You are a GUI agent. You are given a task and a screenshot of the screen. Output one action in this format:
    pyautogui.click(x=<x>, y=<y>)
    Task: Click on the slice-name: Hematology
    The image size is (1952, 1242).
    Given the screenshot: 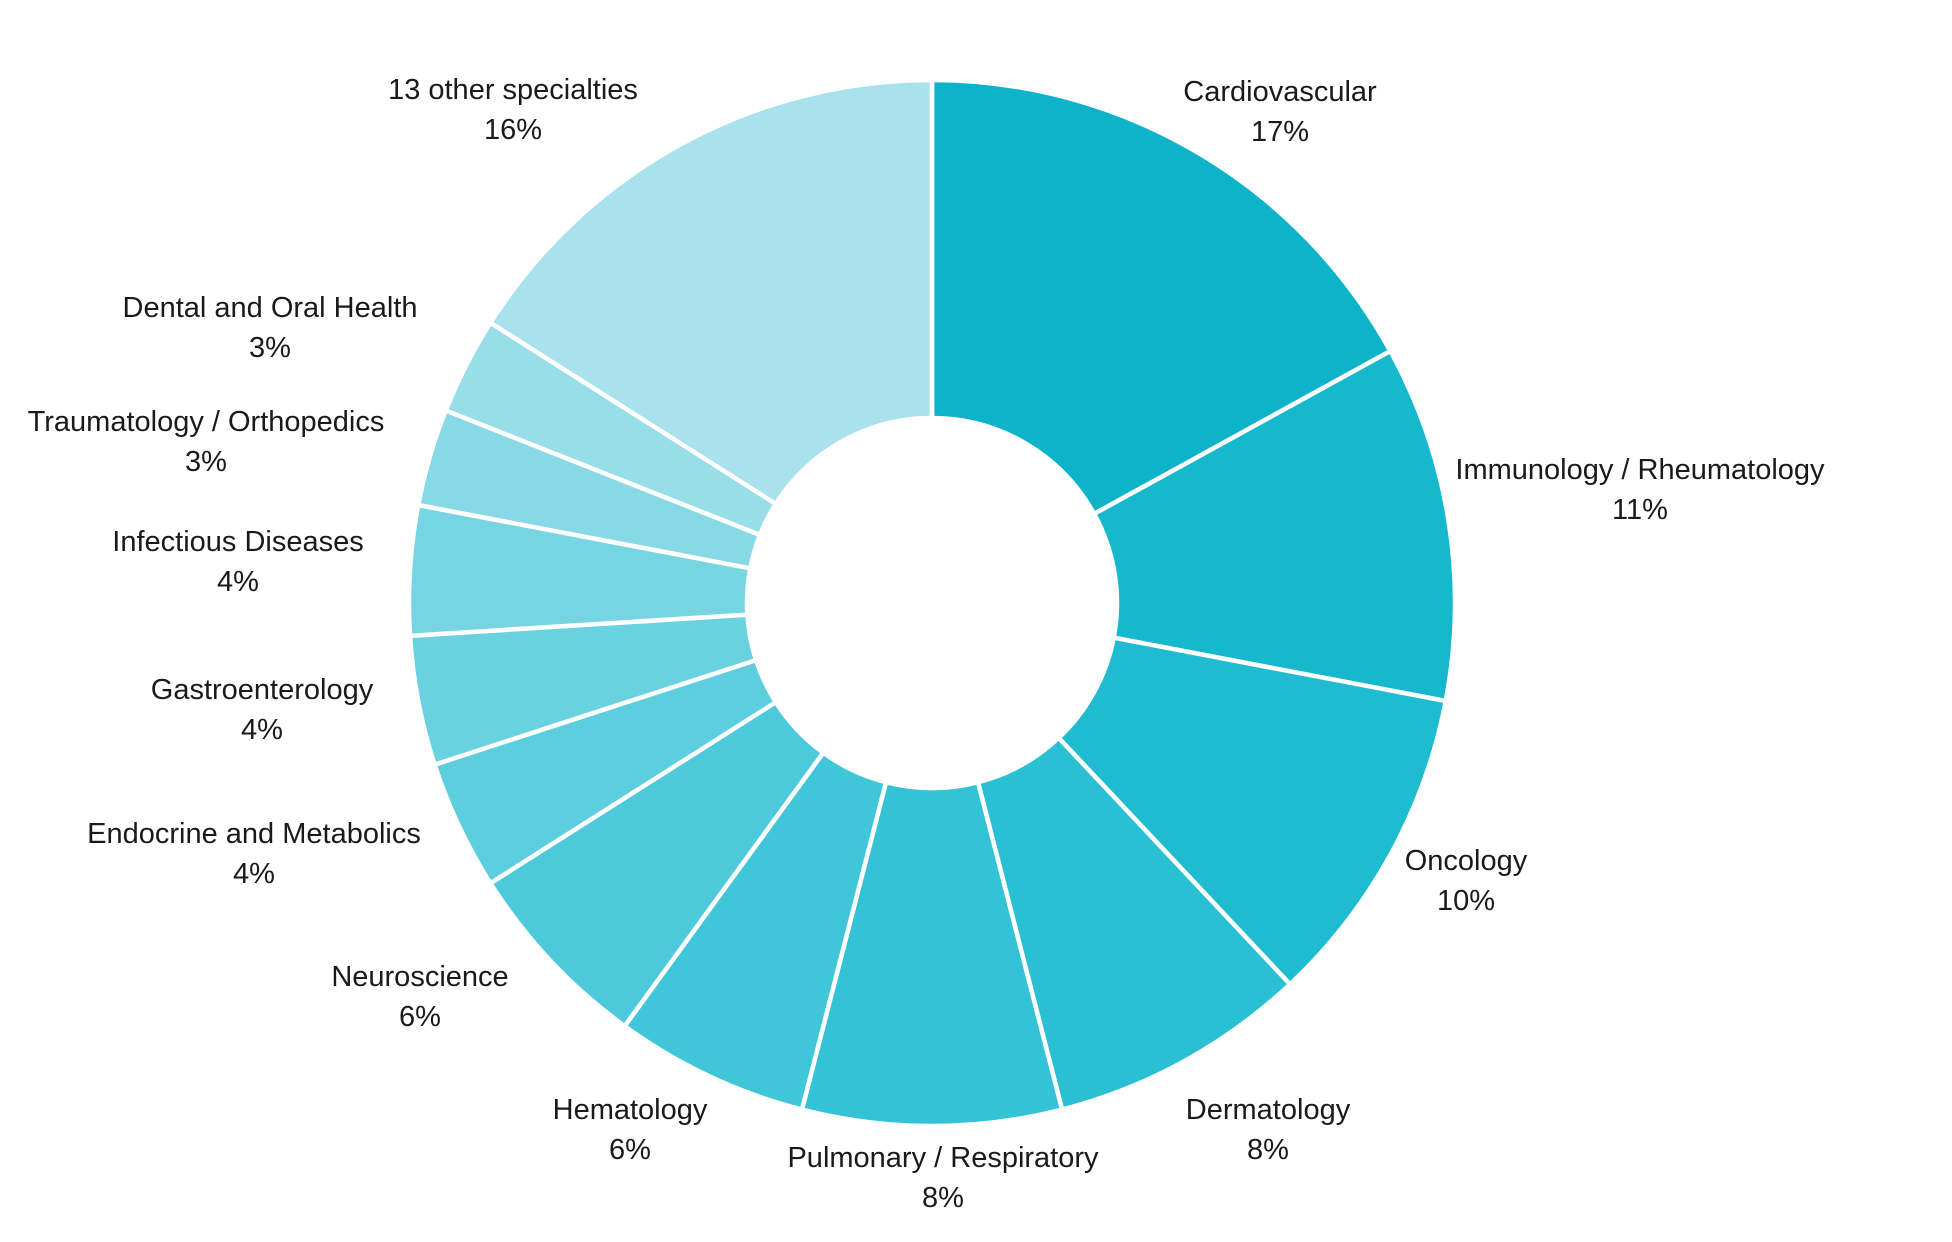 What is the action you would take?
    pyautogui.click(x=630, y=1110)
    